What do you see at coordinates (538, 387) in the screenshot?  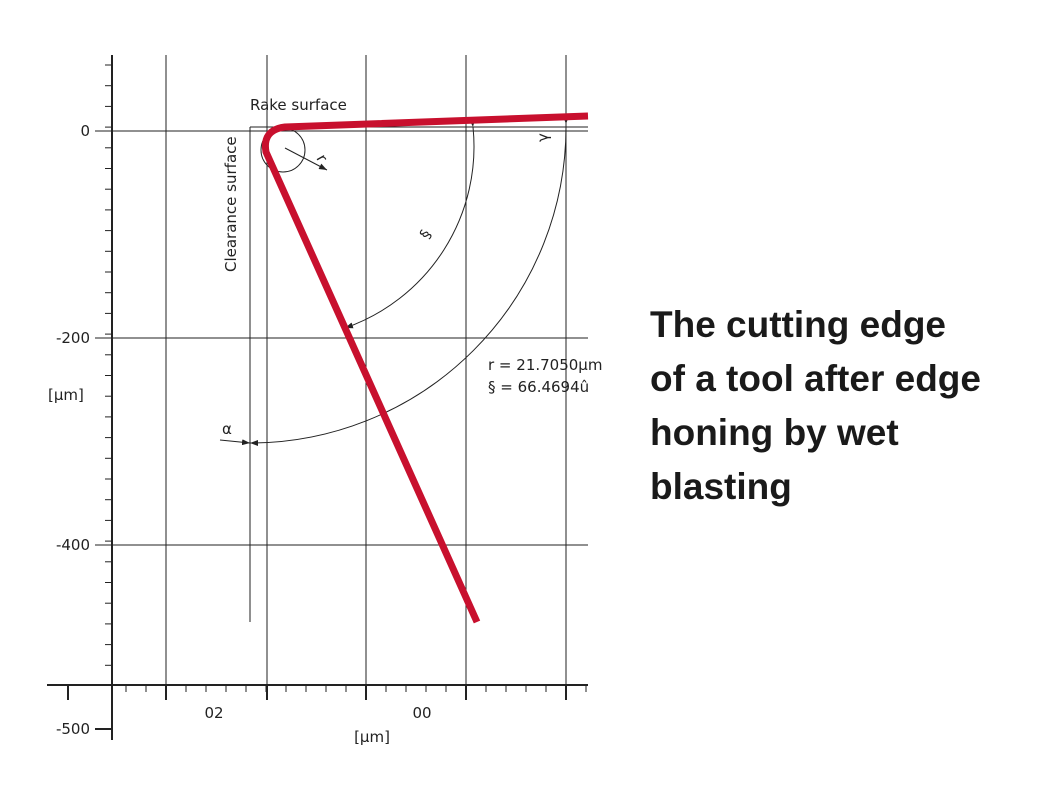 I see `wedge-readout: § = 66.4694û` at bounding box center [538, 387].